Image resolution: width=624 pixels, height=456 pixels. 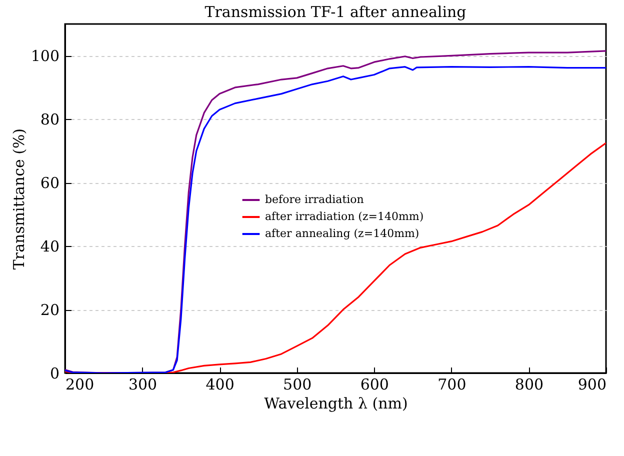 I want to click on x-tick-label: 600, so click(x=374, y=385).